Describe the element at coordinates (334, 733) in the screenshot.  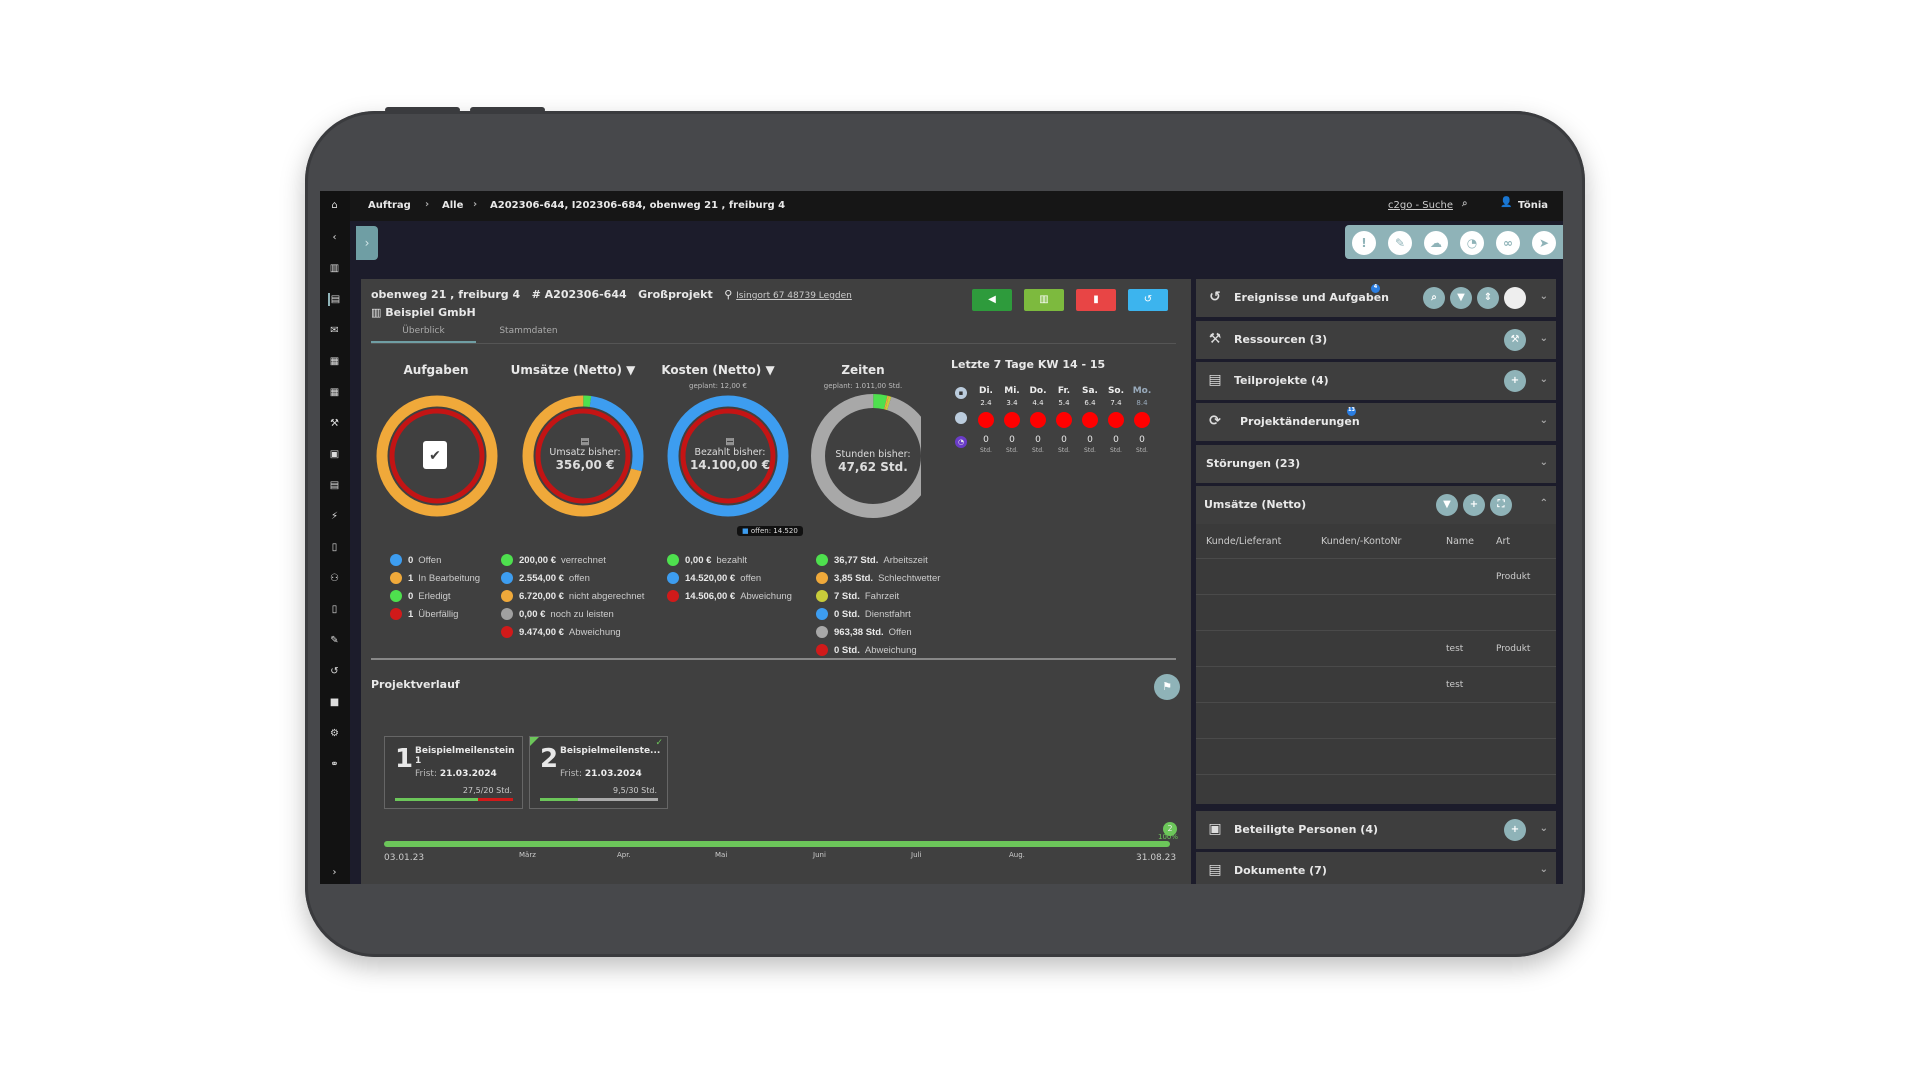
I see `gear-icon: ⚙` at that location.